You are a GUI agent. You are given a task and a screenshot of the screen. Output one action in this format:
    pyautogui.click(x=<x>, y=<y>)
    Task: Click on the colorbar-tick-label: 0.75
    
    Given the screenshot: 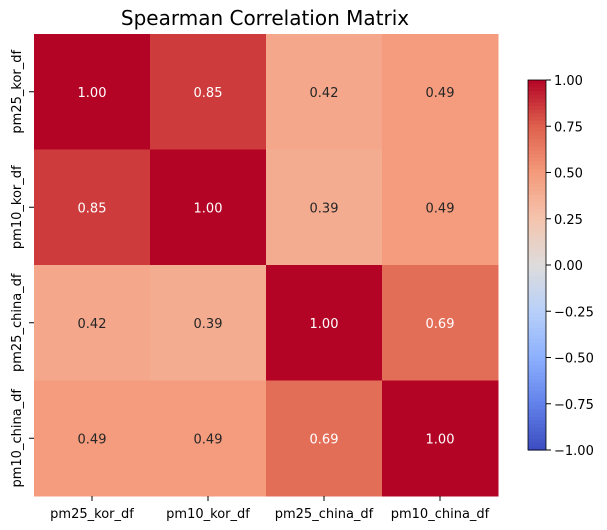 What is the action you would take?
    pyautogui.click(x=568, y=127)
    